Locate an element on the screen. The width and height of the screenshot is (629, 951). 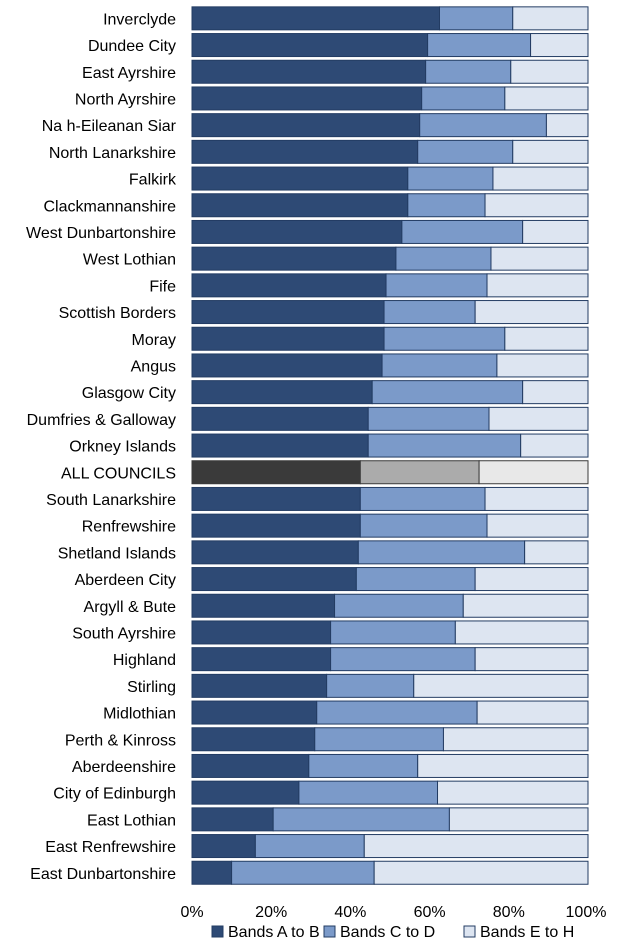
category-label: East Ayrshire is located at coordinates (129, 73).